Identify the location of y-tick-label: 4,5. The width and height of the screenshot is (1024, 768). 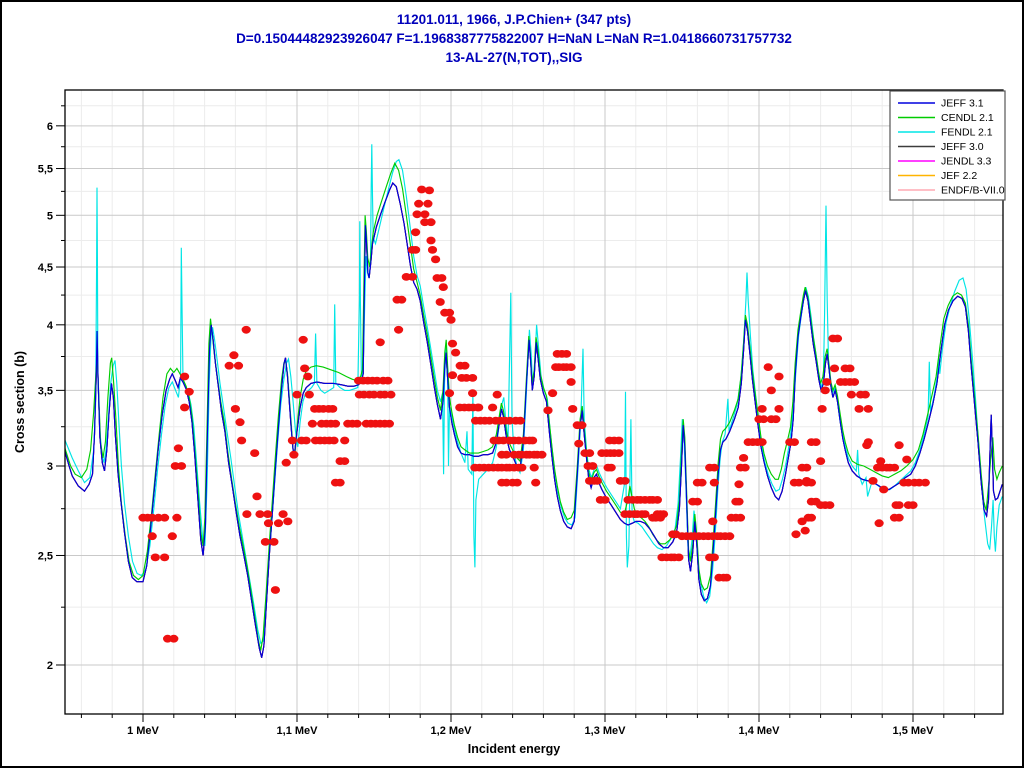
(45, 268).